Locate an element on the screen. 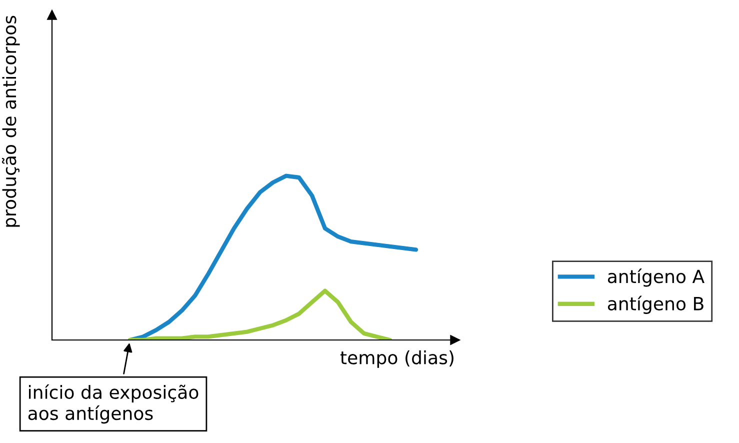  x-axis-title: tempo (dias) is located at coordinates (397, 359).